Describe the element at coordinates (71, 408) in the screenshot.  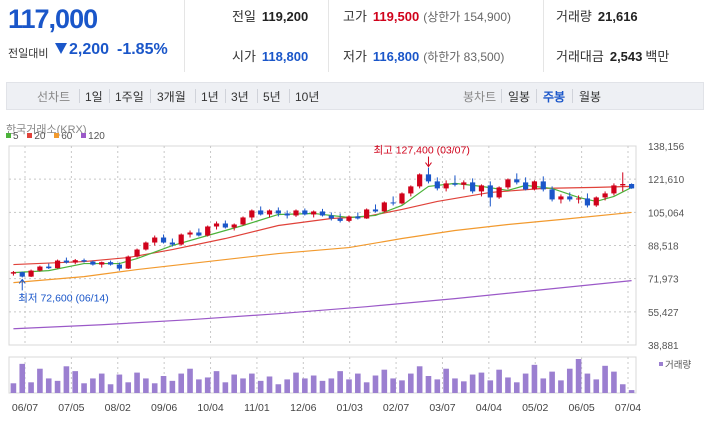
I see `x-tick-label: 07/05` at that location.